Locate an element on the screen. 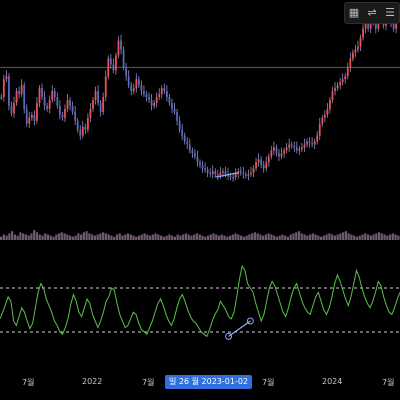  list-icon: ☰ is located at coordinates (390, 12).